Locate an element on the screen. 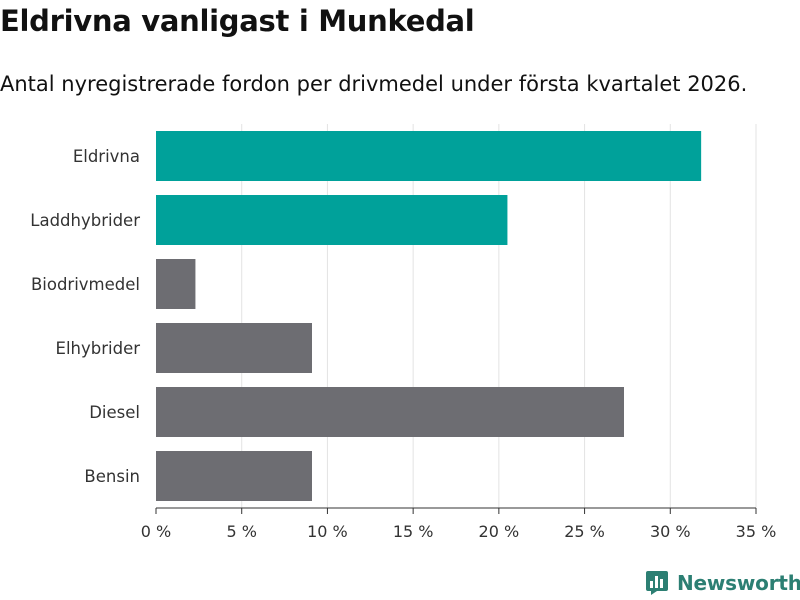  category-label: Laddhybrider is located at coordinates (85, 220).